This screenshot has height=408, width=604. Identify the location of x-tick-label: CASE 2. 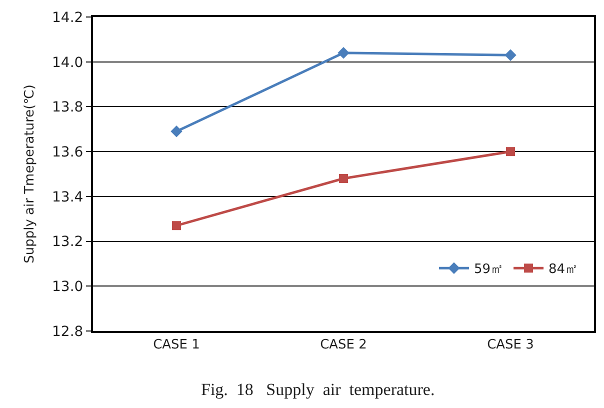
(343, 345).